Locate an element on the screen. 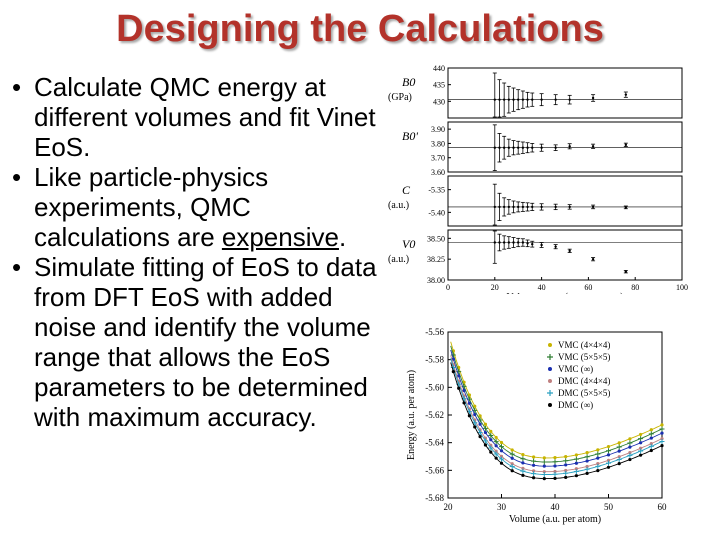  x-tick-label: 20 is located at coordinates (449, 507).